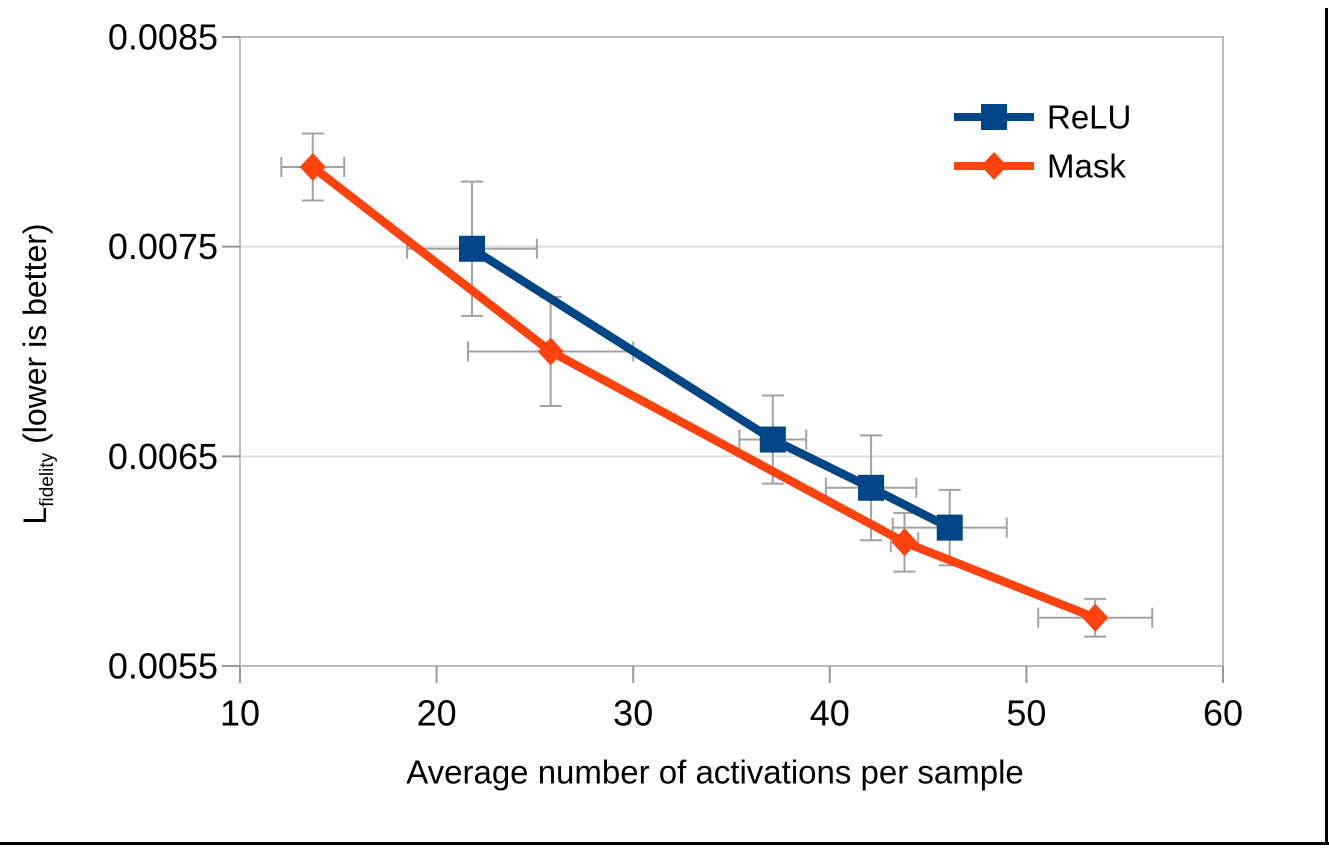 The width and height of the screenshot is (1329, 848). Describe the element at coordinates (163, 456) in the screenshot. I see `y-tick-label: 0.0065` at that location.